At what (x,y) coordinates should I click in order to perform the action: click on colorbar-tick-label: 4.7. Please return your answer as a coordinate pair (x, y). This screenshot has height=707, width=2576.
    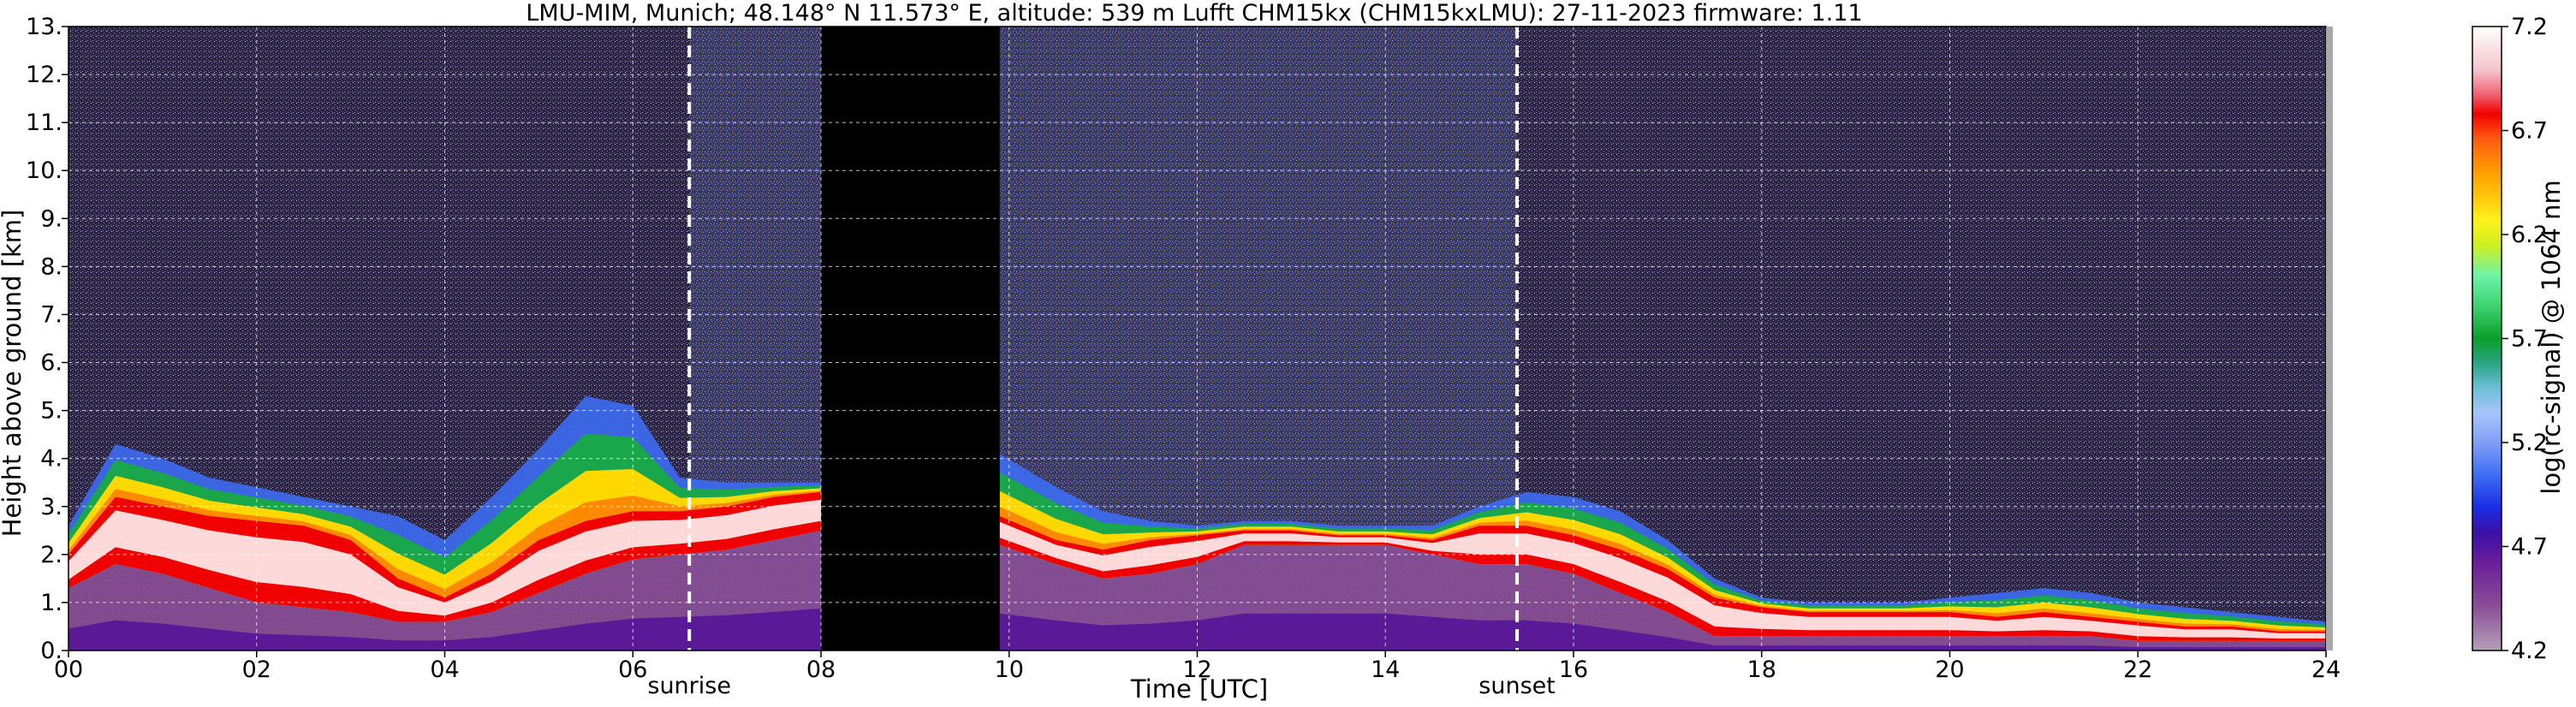
    Looking at the image, I should click on (2530, 547).